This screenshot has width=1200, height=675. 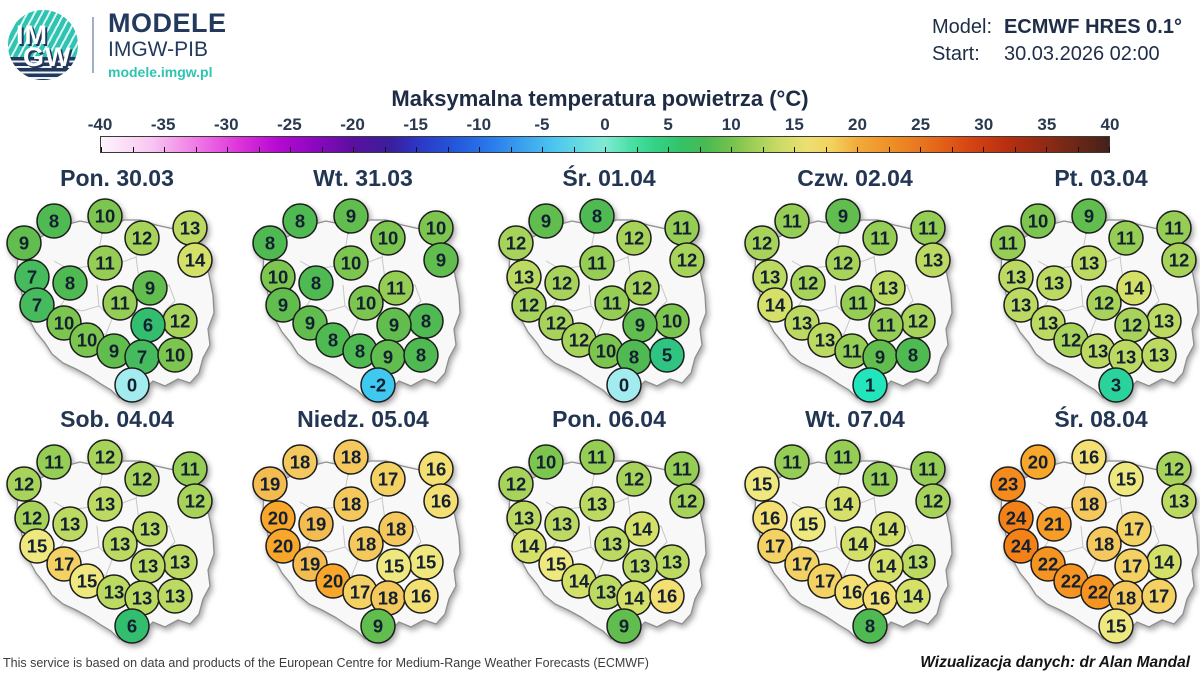 I want to click on temperature-value: 1, so click(x=870, y=385).